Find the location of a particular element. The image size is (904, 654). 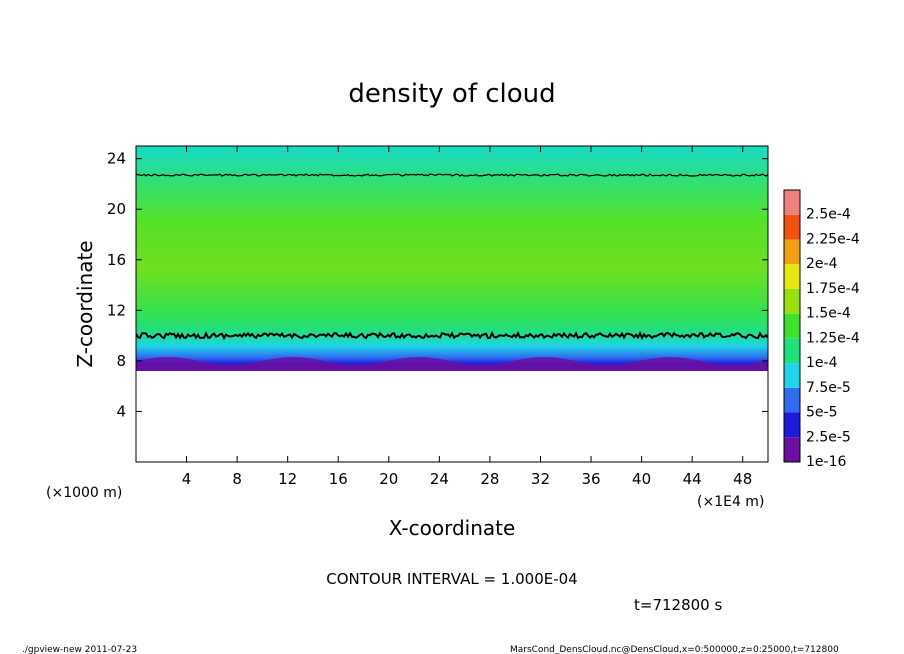

x-tick-label: 48 is located at coordinates (742, 479).